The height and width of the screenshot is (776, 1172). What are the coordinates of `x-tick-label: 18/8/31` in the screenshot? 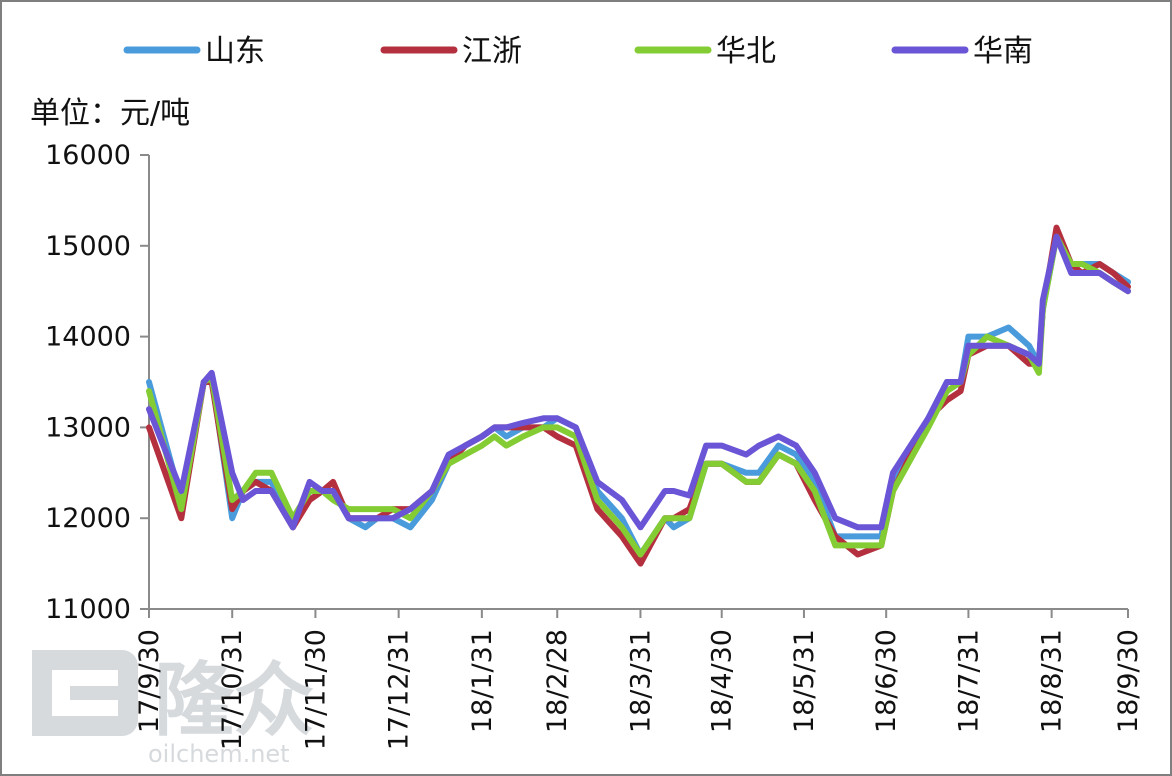 It's located at (1052, 681).